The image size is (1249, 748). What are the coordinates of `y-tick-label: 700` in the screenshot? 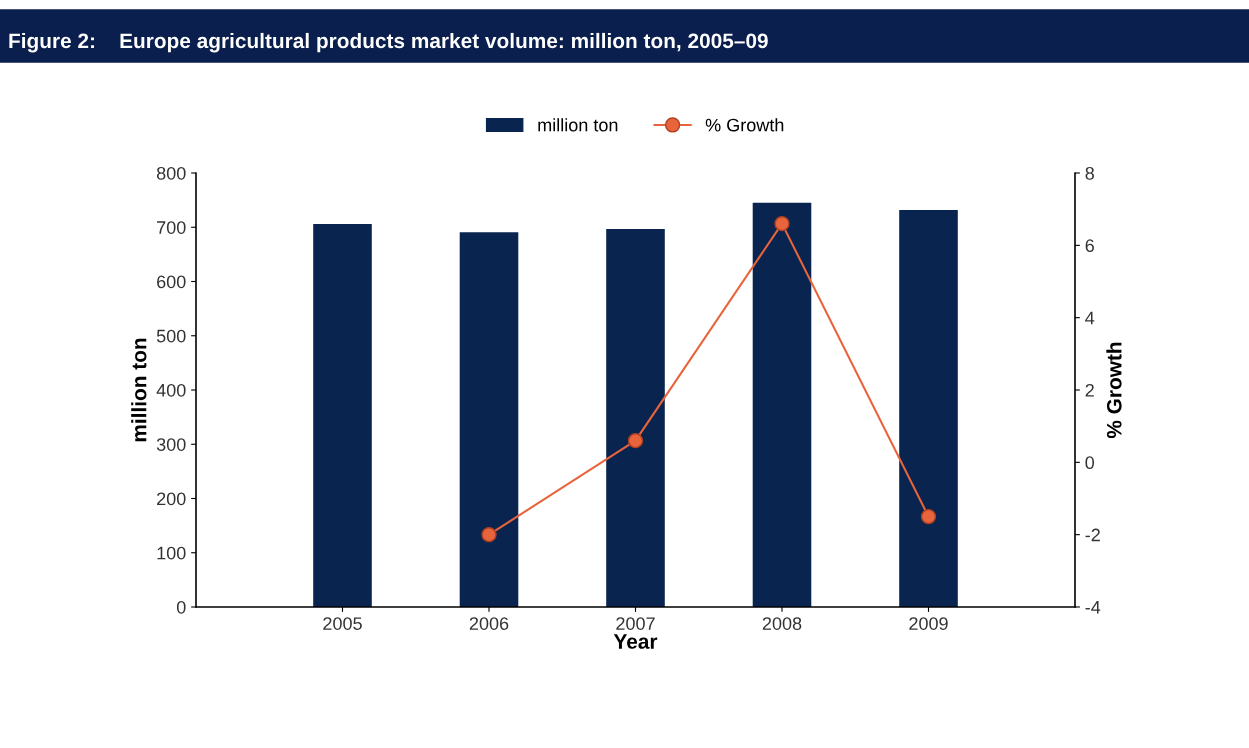 It's located at (171, 227).